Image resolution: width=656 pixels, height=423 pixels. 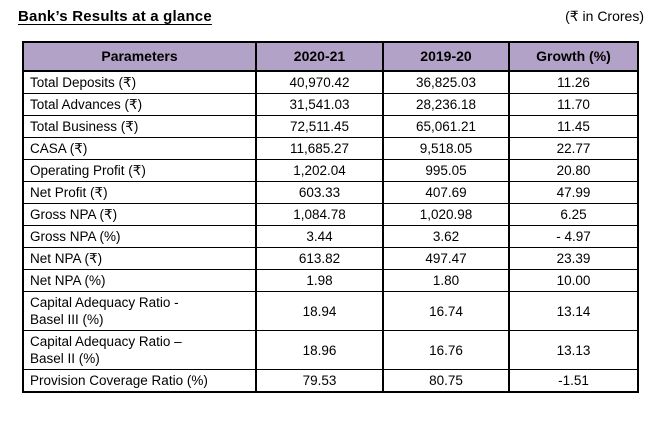 I want to click on parameter-cell: Total Business (₹), so click(x=139, y=126).